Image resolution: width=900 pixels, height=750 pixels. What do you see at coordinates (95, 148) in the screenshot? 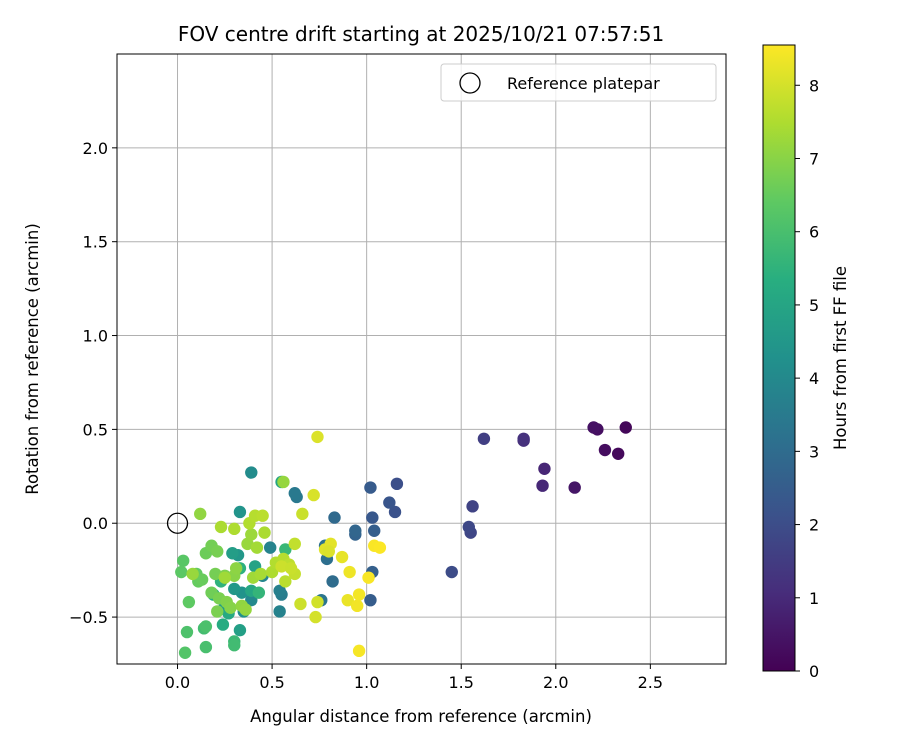
I see `y-tick-label: 2.0` at bounding box center [95, 148].